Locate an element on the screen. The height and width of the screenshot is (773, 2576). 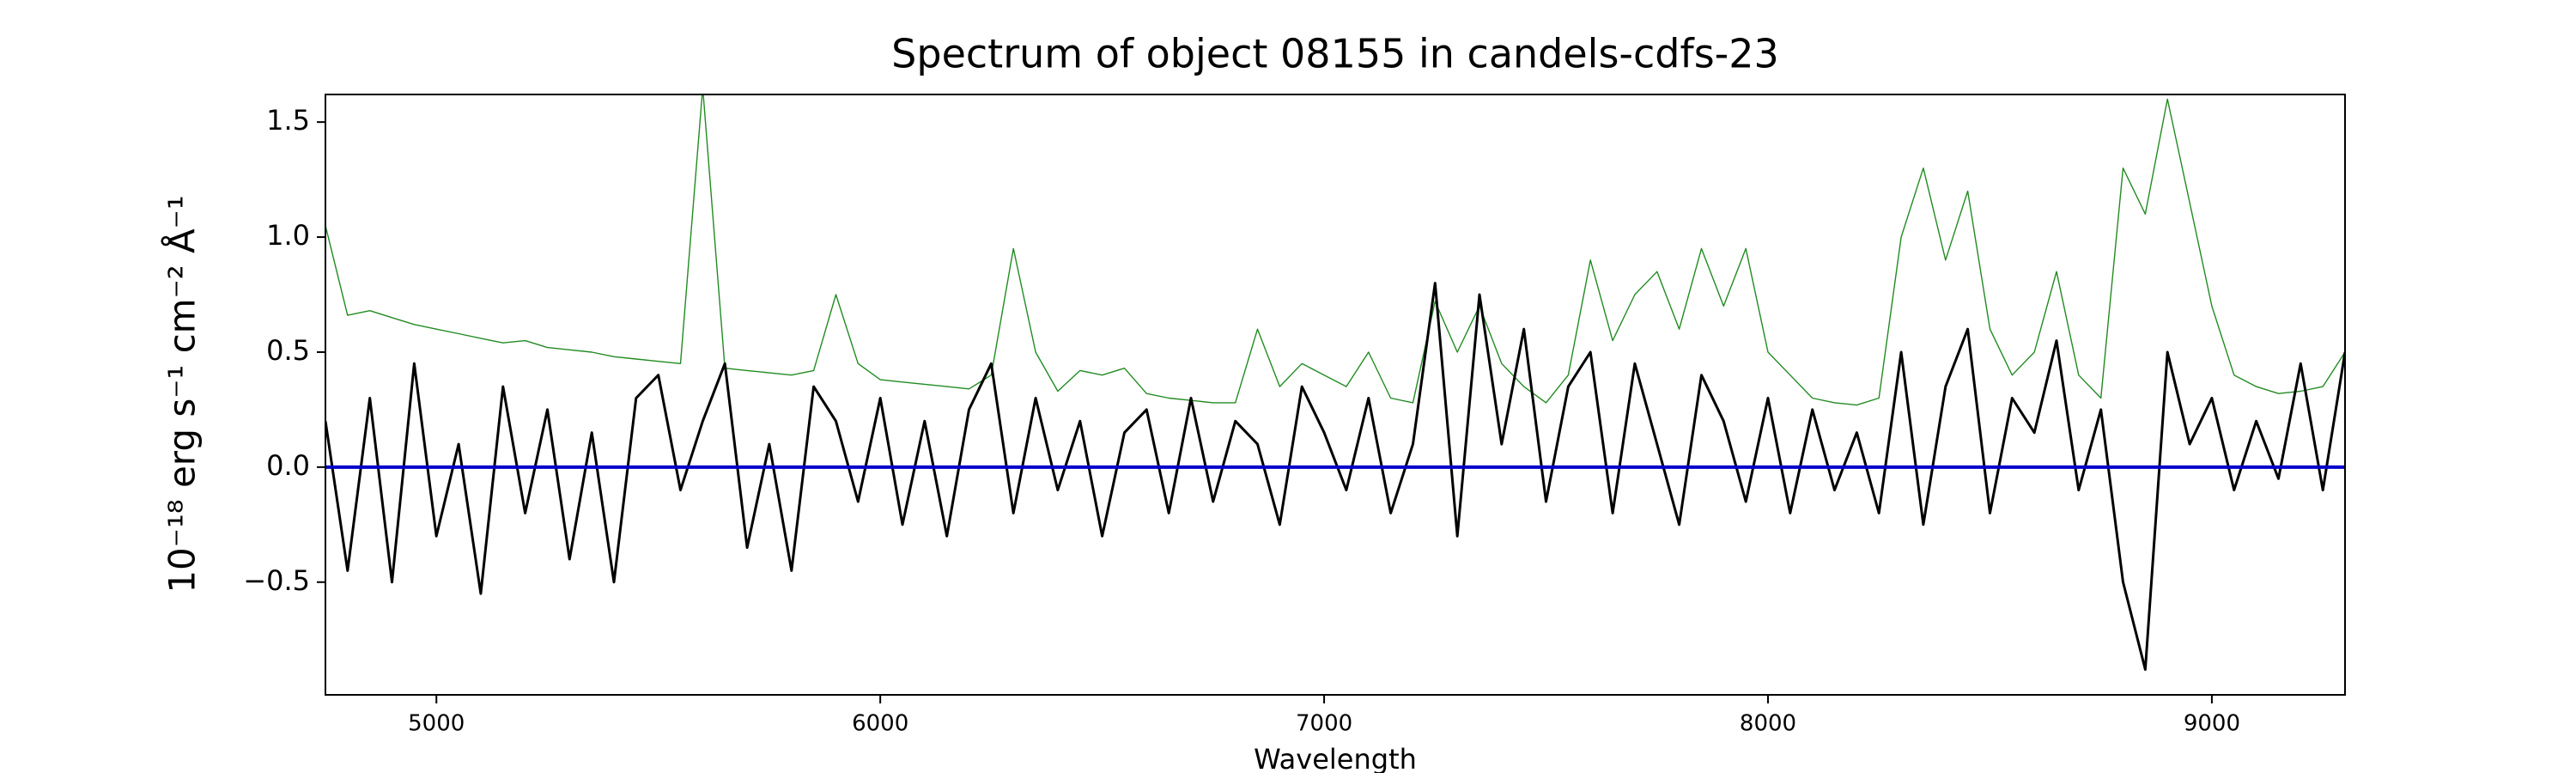
x-tick-label: 5000 is located at coordinates (436, 724).